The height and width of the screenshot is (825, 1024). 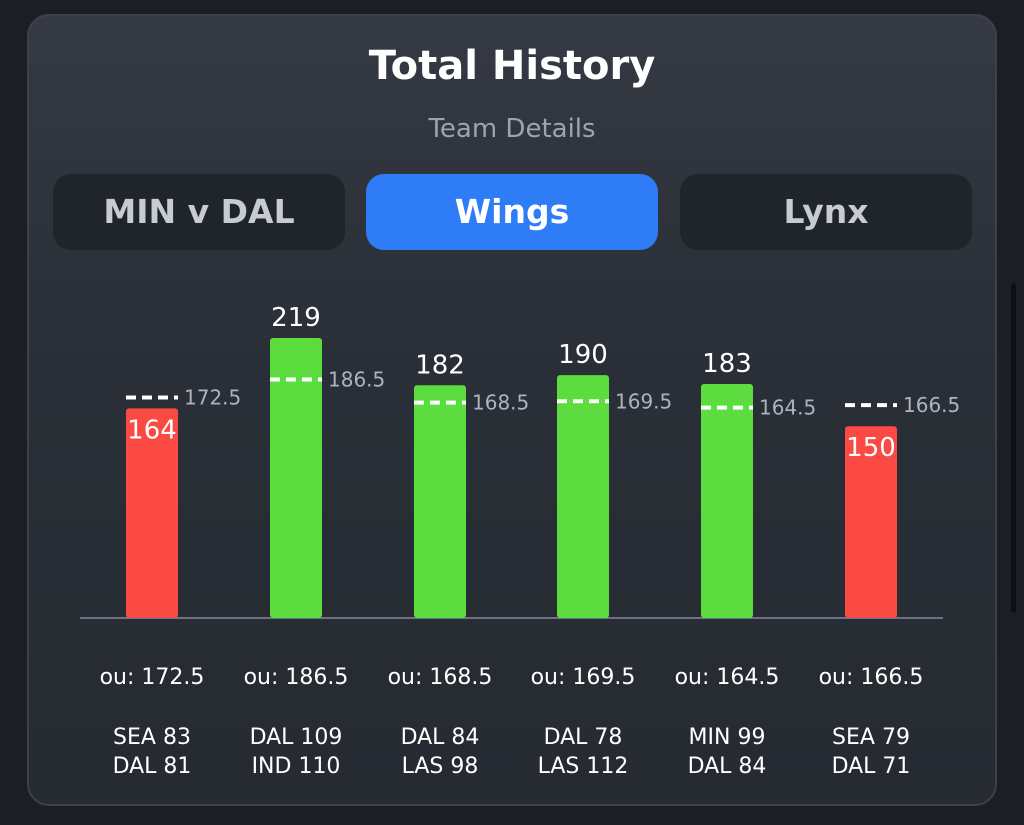 What do you see at coordinates (727, 766) in the screenshot?
I see `score-line2-4: DAL 84` at bounding box center [727, 766].